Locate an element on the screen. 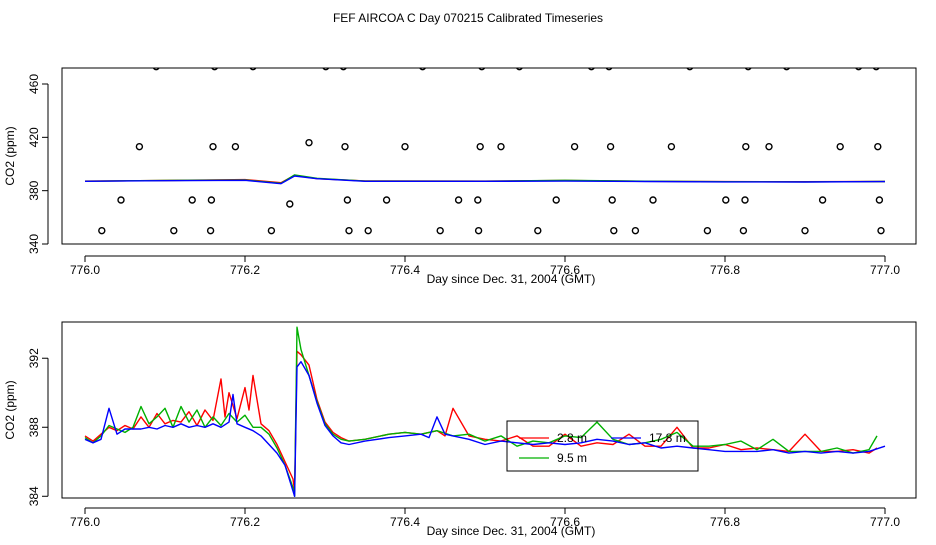 This screenshot has width=936, height=545. legend: 2.8 m 9.5 m 17.8 m is located at coordinates (602, 446).